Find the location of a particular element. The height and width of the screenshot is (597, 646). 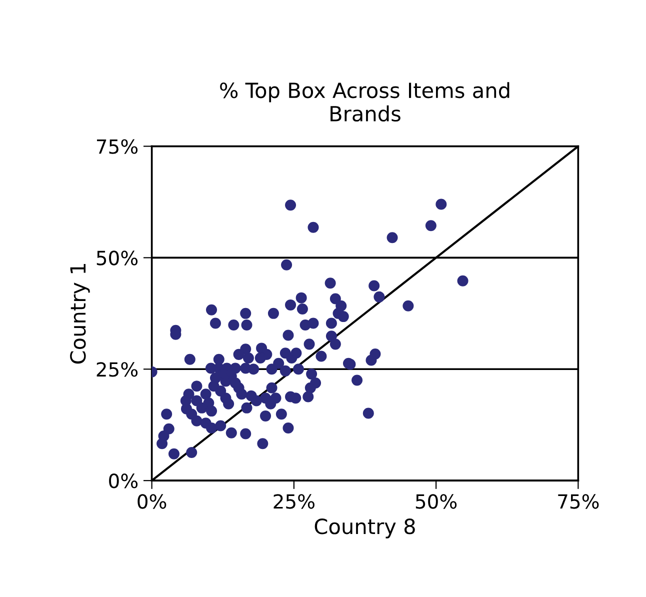

y-tick-label: 75% is located at coordinates (117, 146).